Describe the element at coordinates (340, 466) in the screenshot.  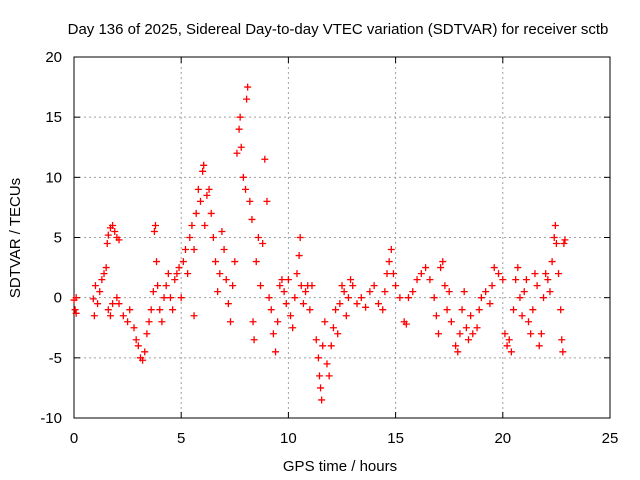
I see `x-axis-label: GPS time / hours` at that location.